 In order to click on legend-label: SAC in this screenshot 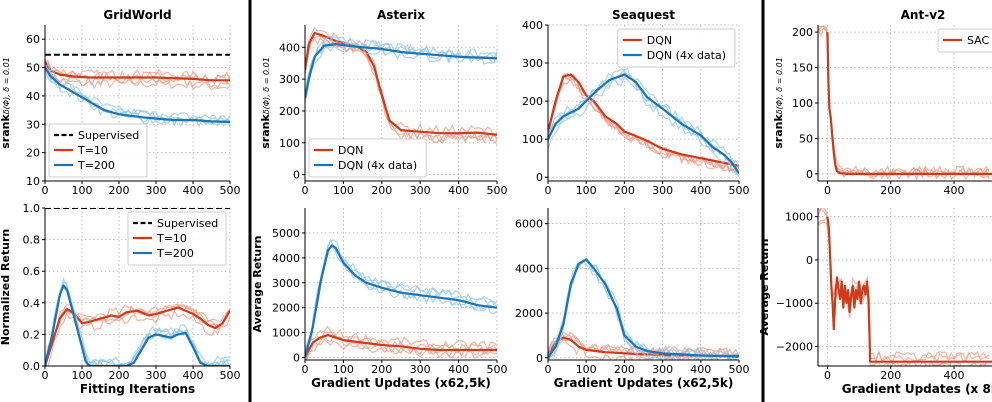, I will do `click(978, 40)`.